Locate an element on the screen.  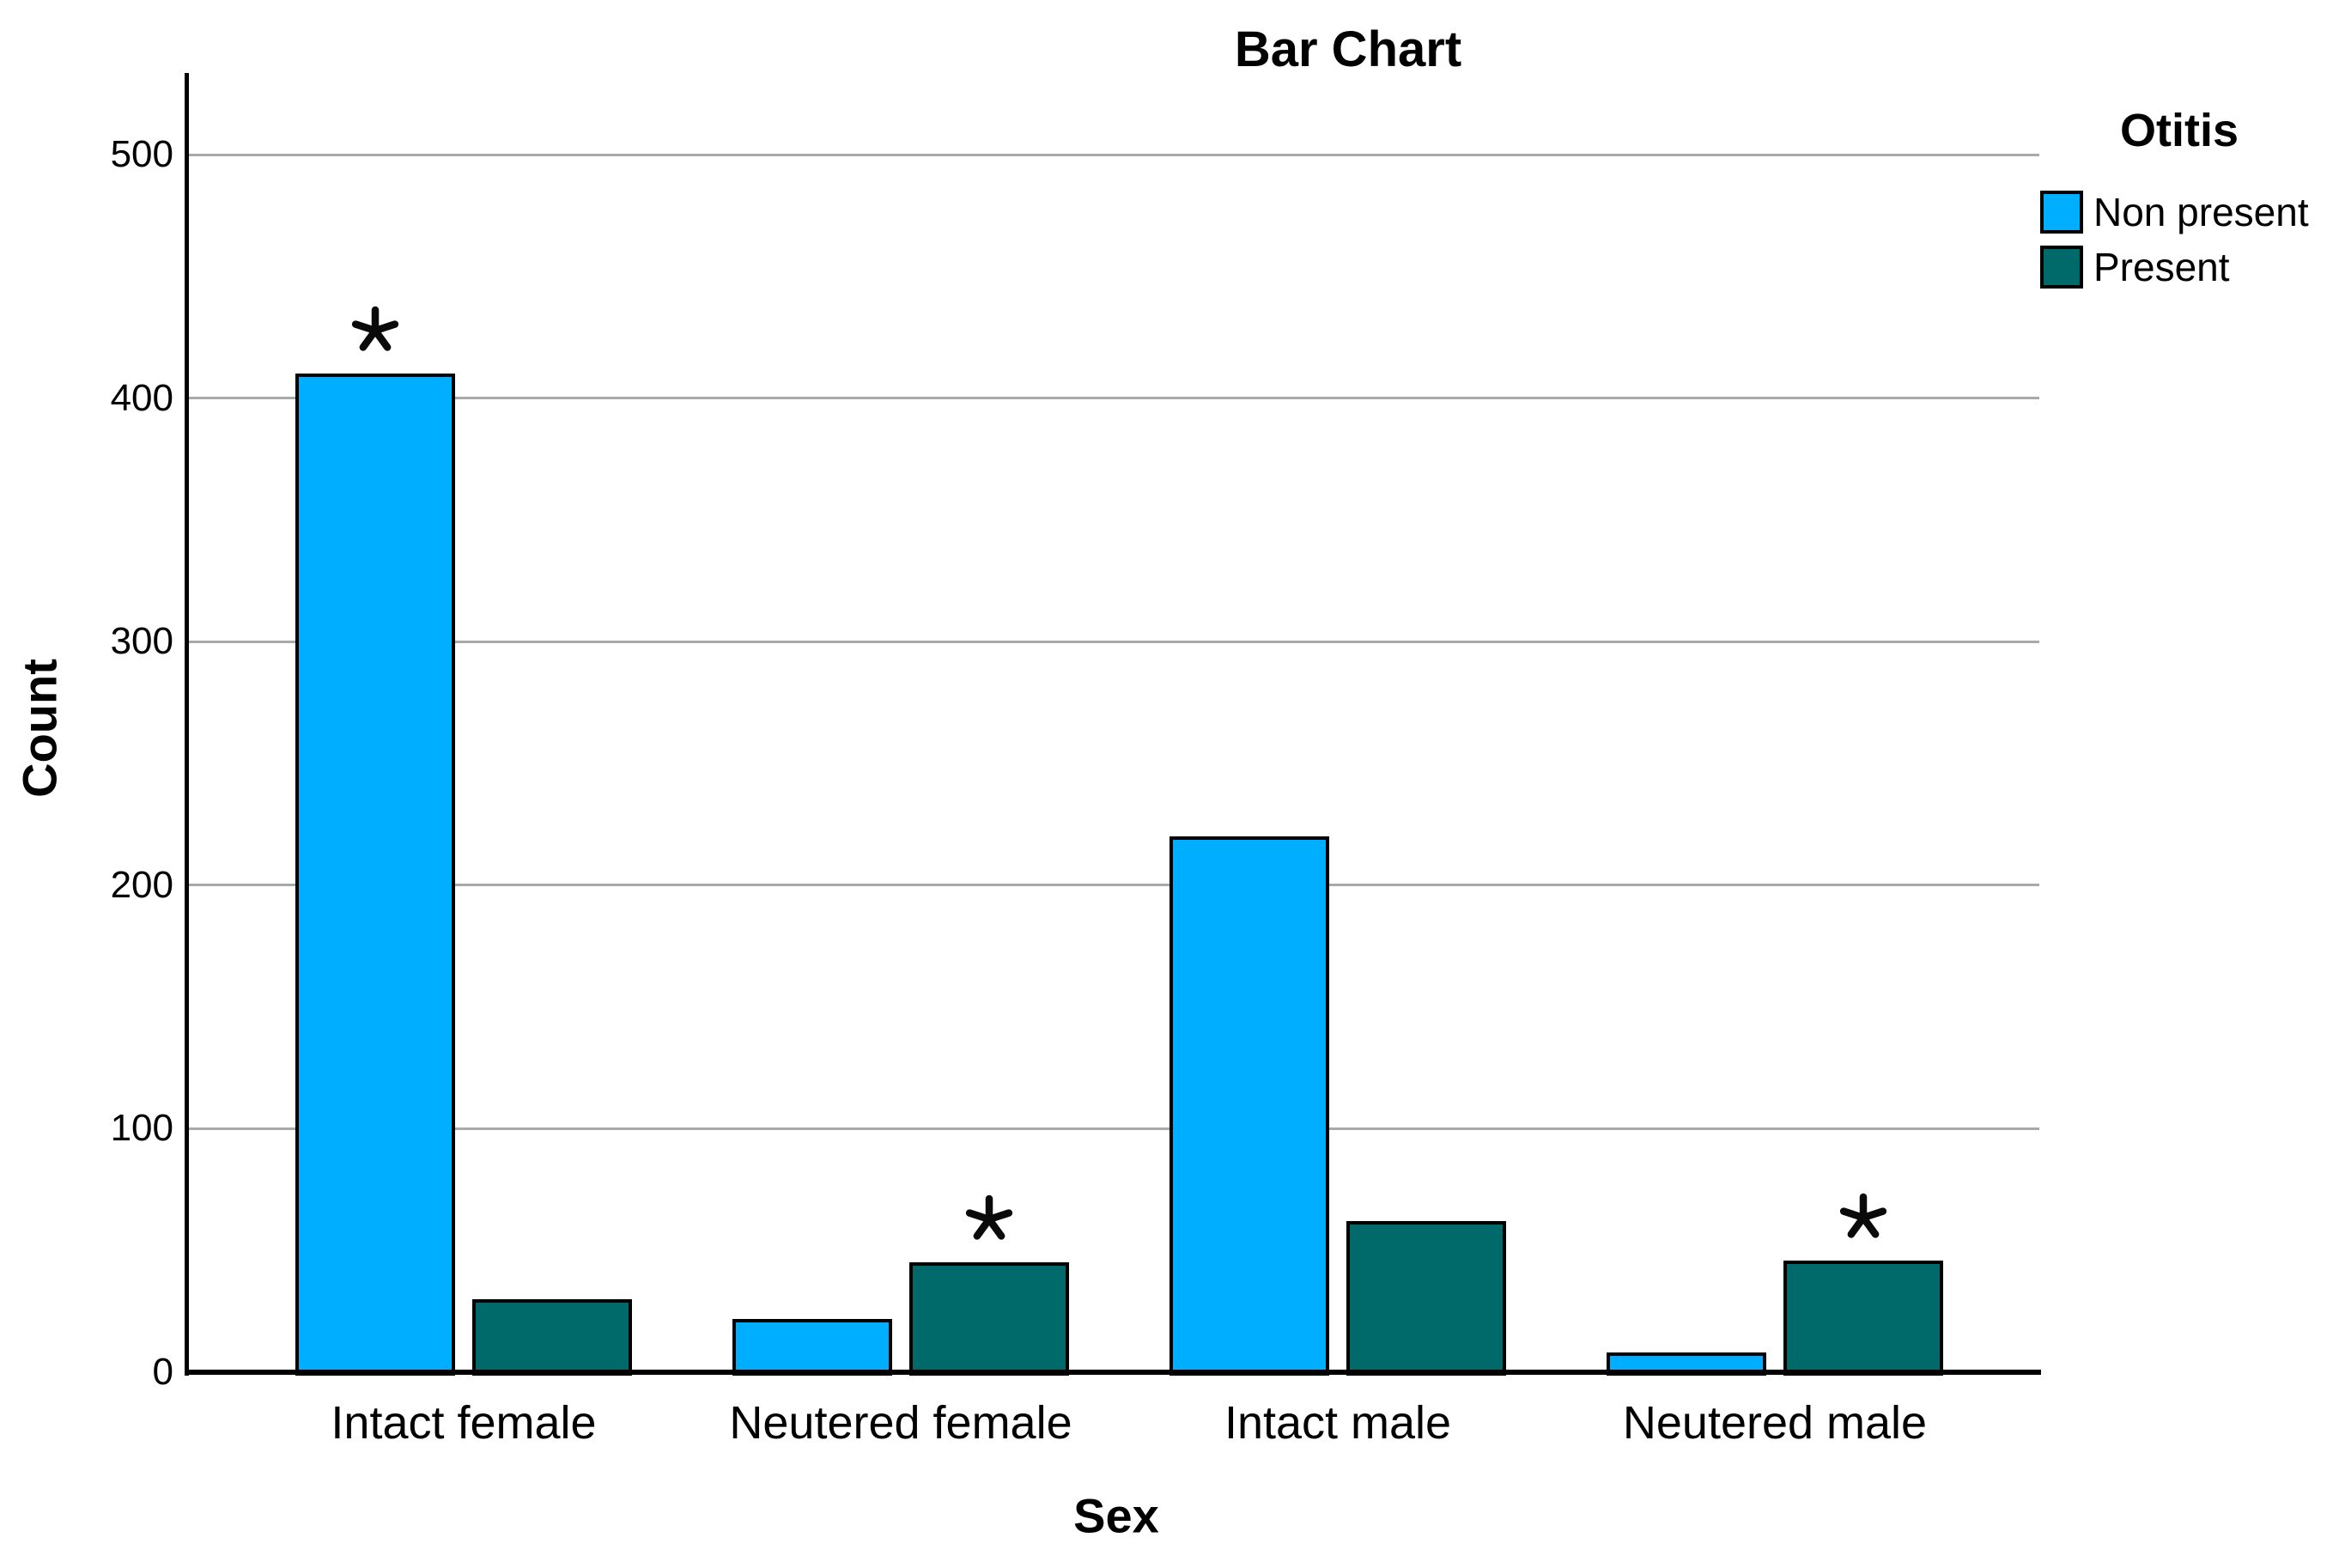
category-label-intact-male: Intact male is located at coordinates (1338, 1423).